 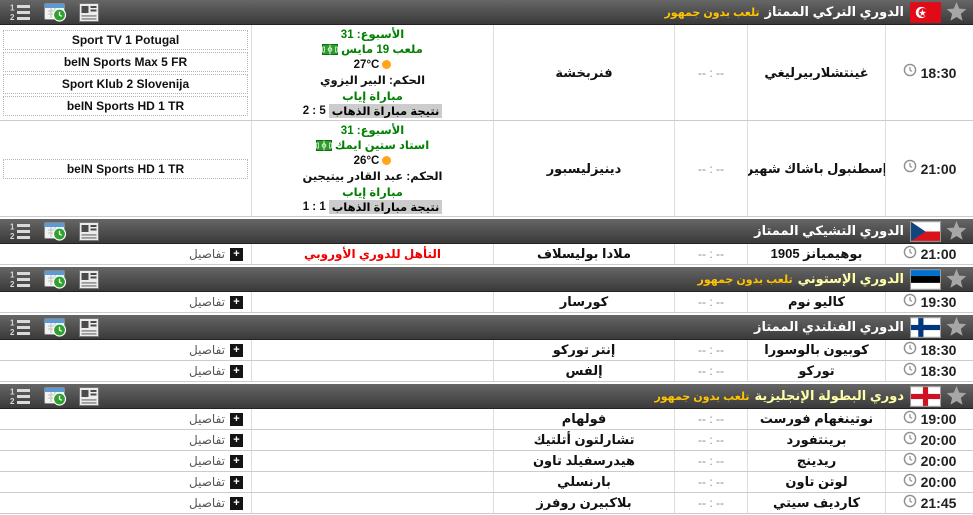 I want to click on referee-line: الحكم: البير اليزوي, so click(x=372, y=81).